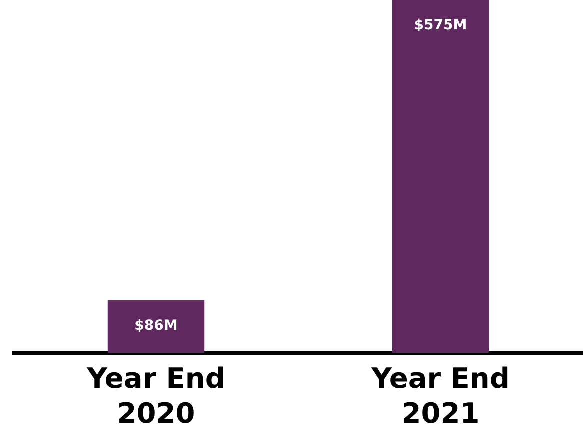  Describe the element at coordinates (156, 396) in the screenshot. I see `x-tick-label: Year End 2020` at that location.